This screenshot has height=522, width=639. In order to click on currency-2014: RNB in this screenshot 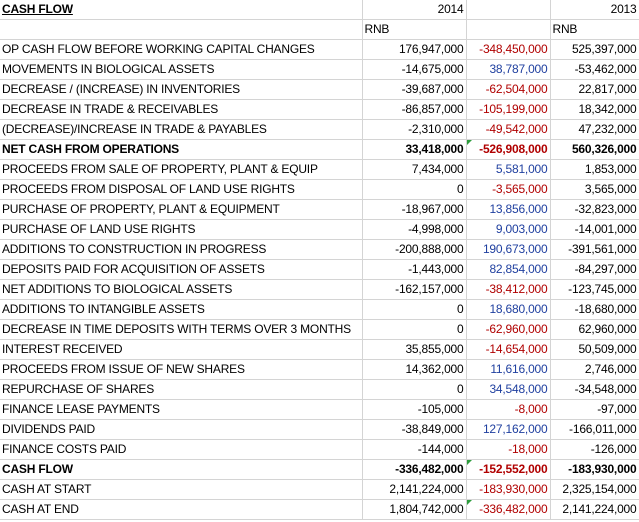, I will do `click(414, 29)`.